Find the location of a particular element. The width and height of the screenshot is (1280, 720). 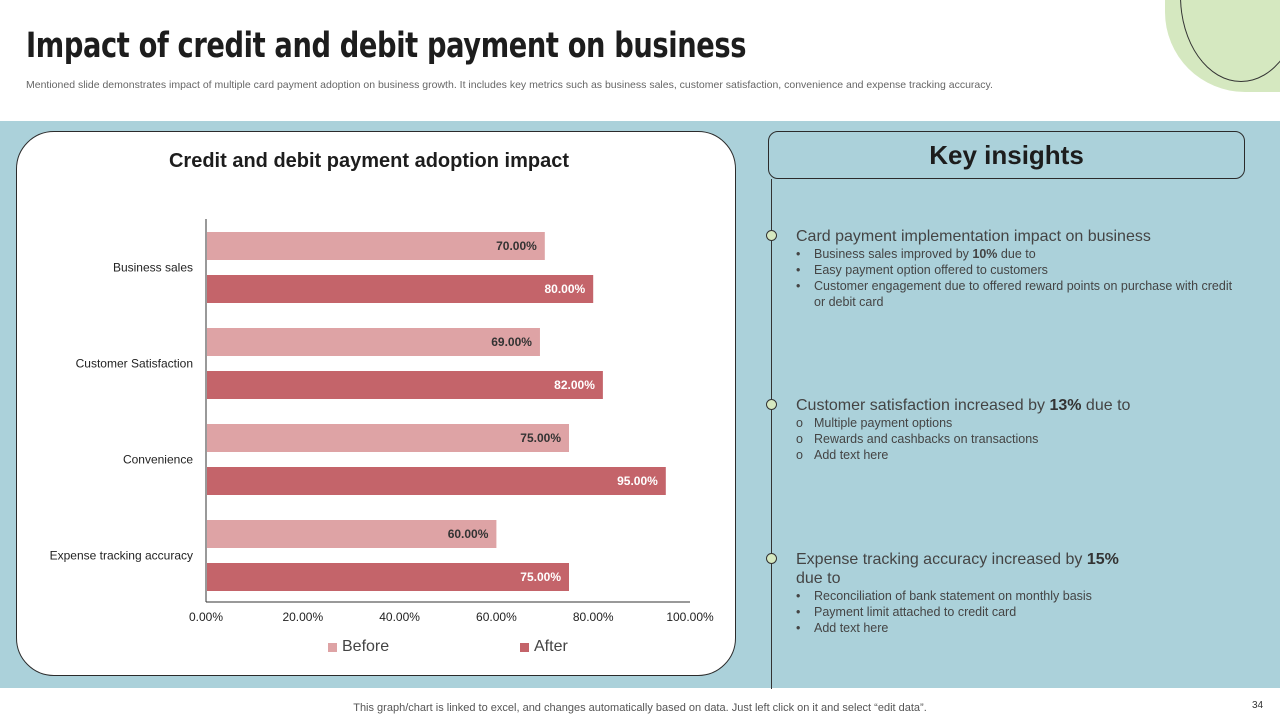

insight-item: o Multiple payment options is located at coordinates (874, 423).